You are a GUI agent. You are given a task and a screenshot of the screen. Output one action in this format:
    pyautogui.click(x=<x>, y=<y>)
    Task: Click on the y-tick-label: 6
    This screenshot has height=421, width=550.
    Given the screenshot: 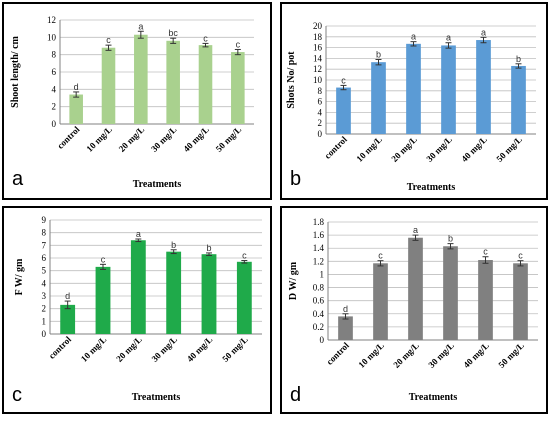 What is the action you would take?
    pyautogui.click(x=320, y=102)
    